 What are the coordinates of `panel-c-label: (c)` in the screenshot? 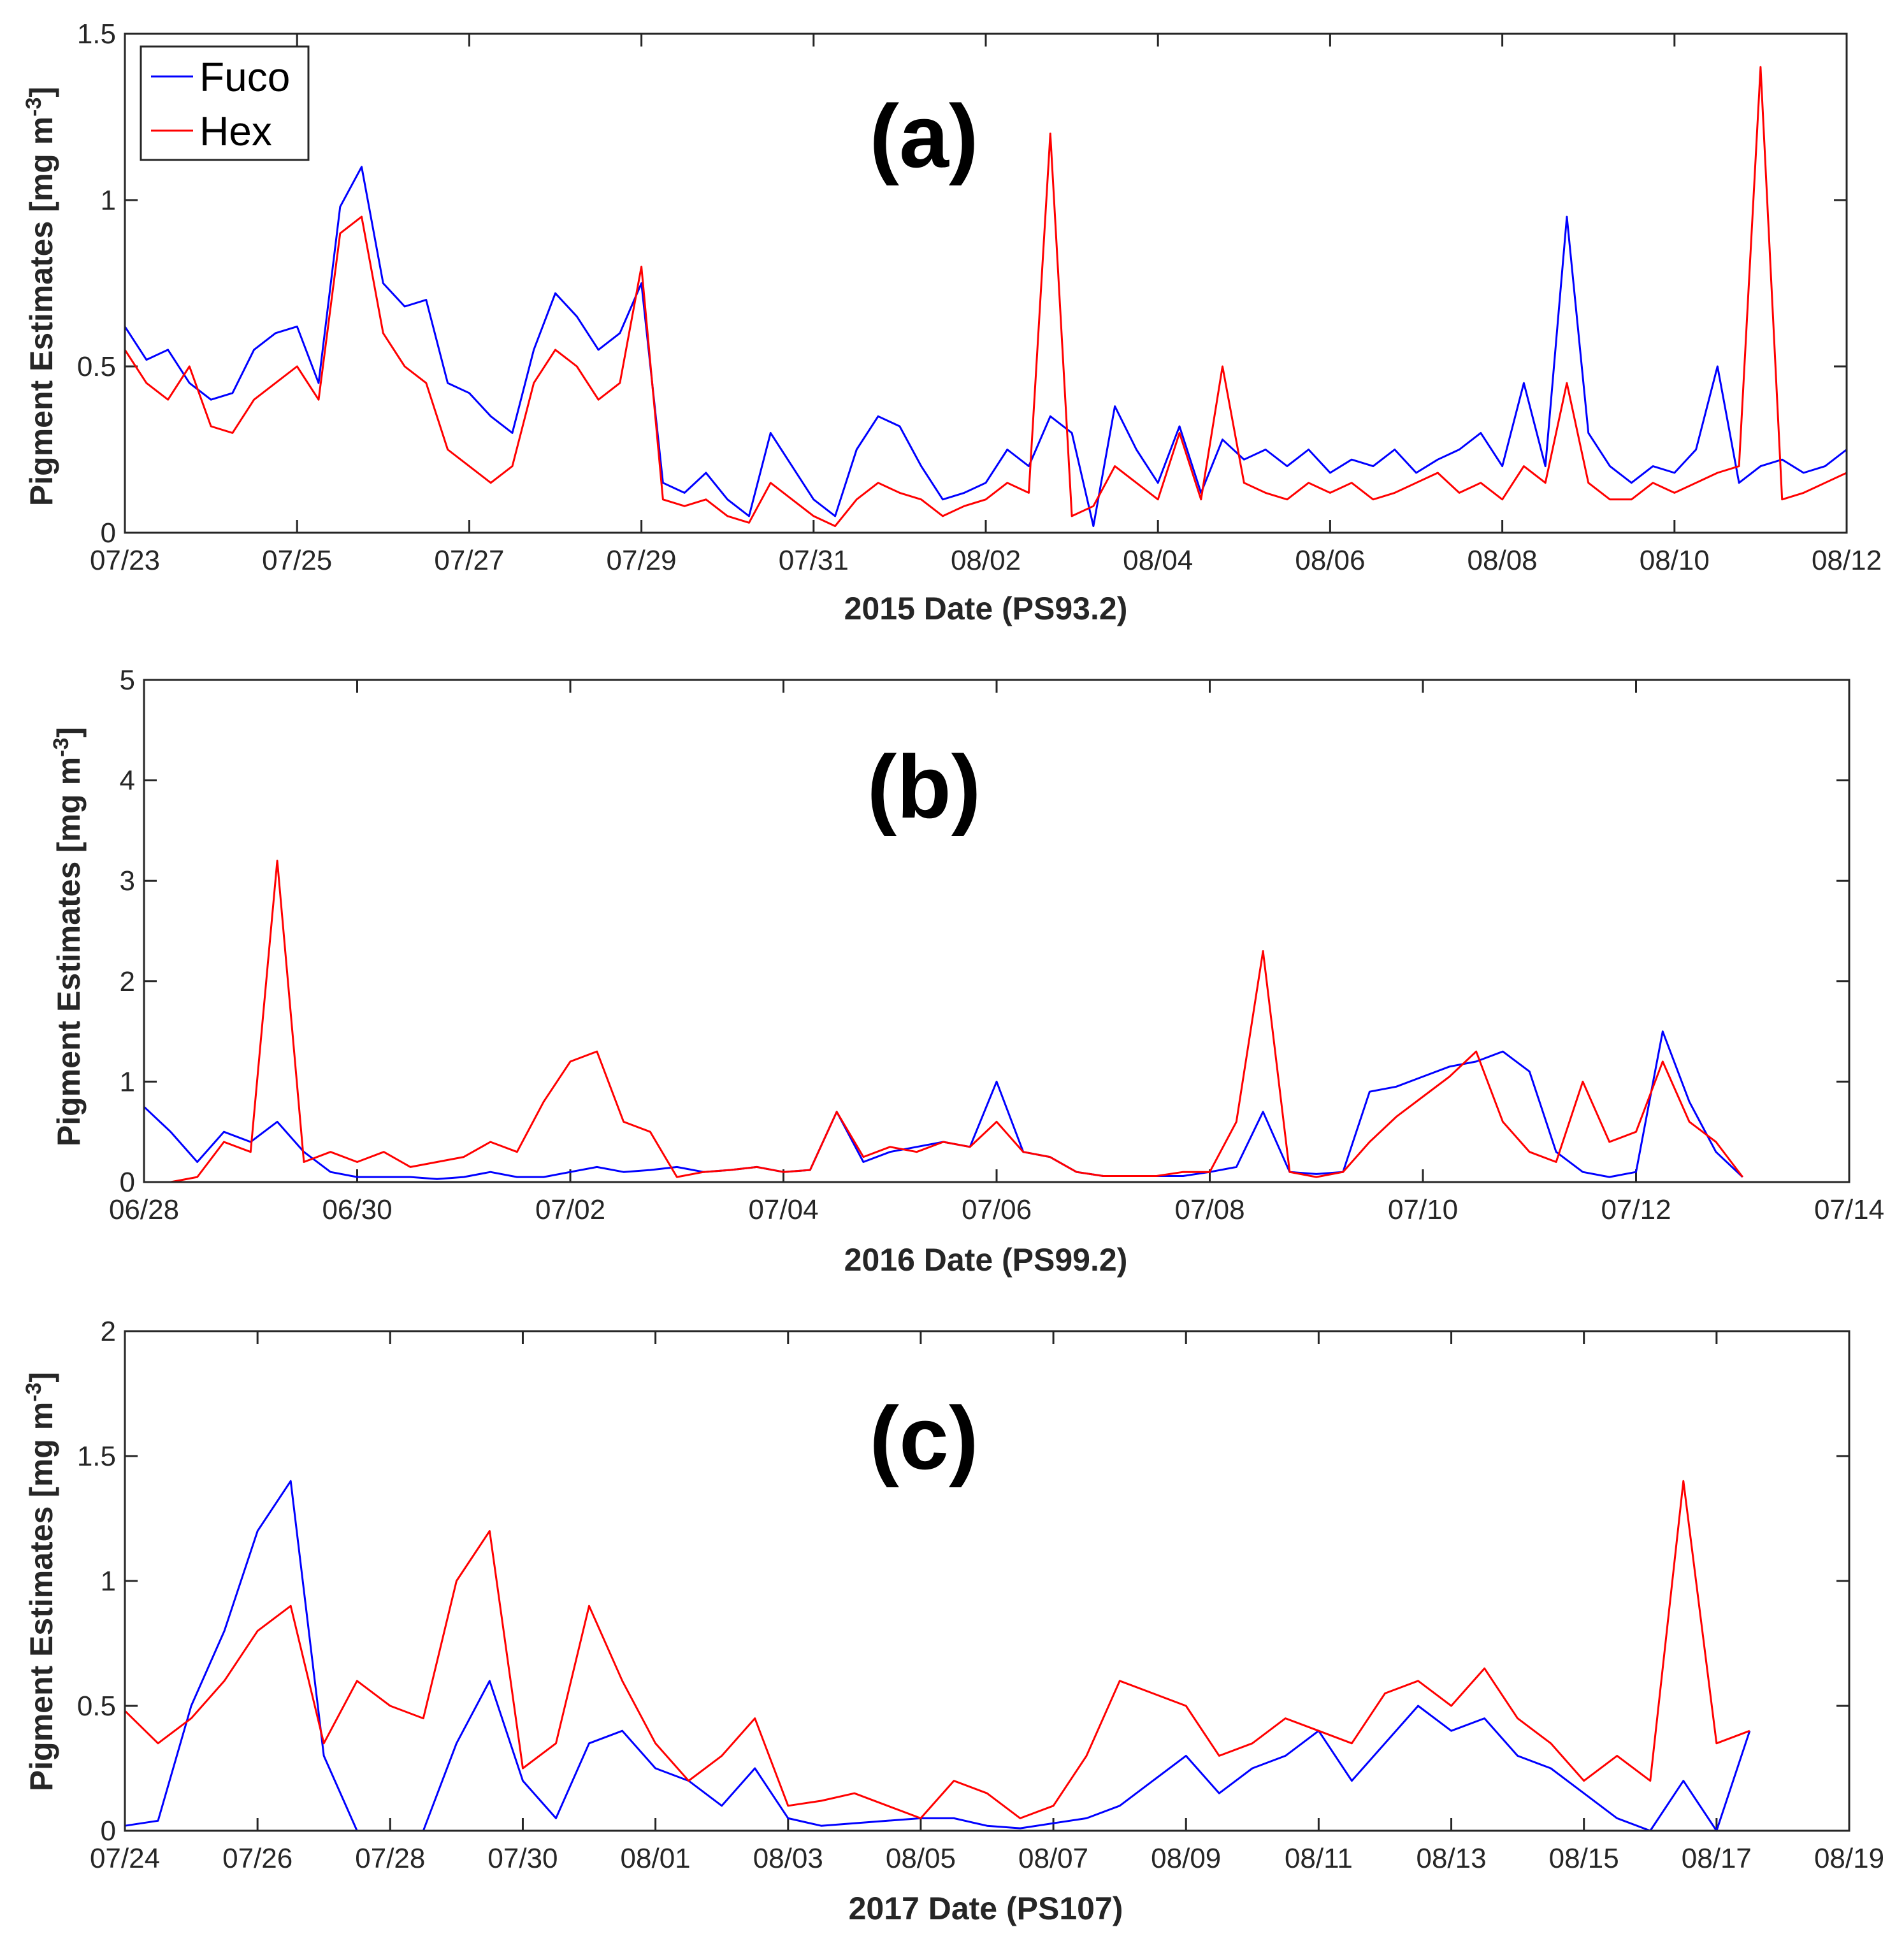 It's located at (923, 1438).